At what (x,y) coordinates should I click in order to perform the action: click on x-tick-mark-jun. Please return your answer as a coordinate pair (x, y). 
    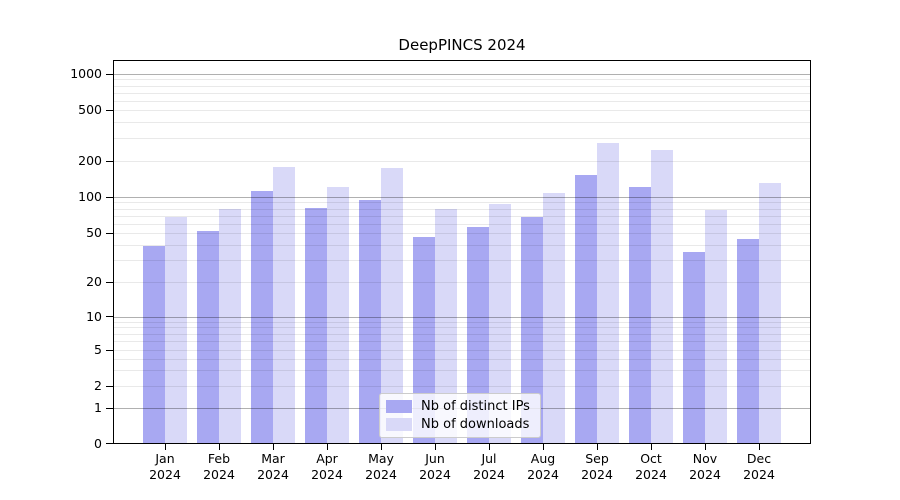
    Looking at the image, I should click on (435, 446).